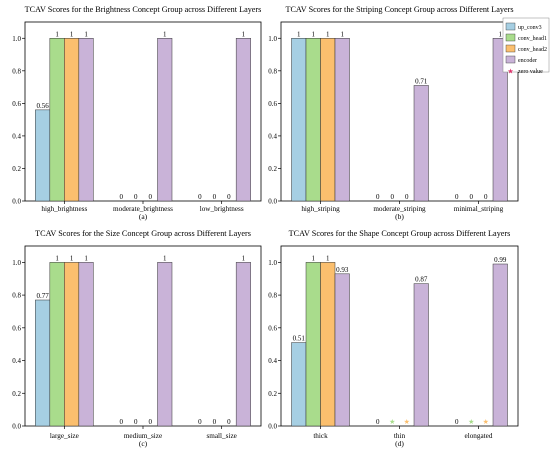 This screenshot has height=450, width=550. What do you see at coordinates (530, 72) in the screenshot?
I see `legend-label-zero-value: zero value` at bounding box center [530, 72].